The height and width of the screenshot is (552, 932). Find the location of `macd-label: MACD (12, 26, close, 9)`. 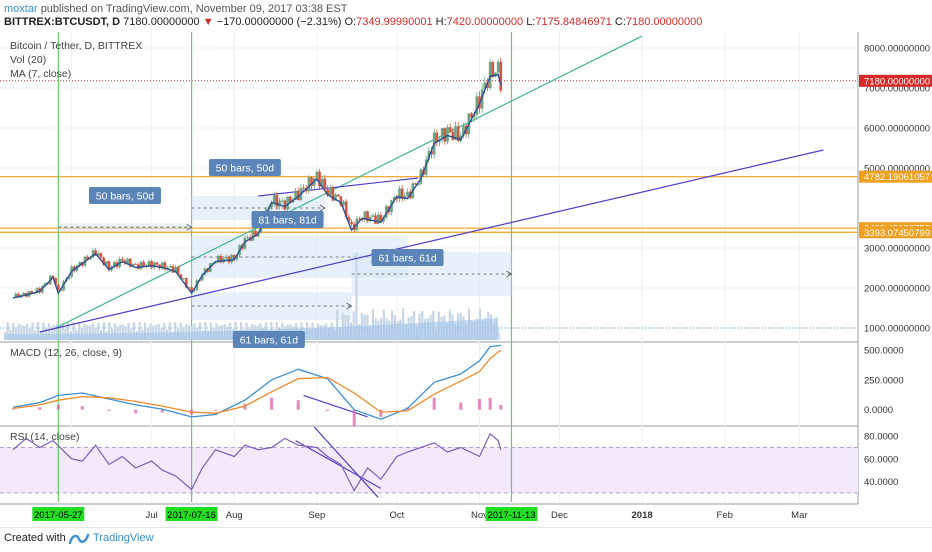

macd-label: MACD (12, 26, close, 9) is located at coordinates (66, 353).